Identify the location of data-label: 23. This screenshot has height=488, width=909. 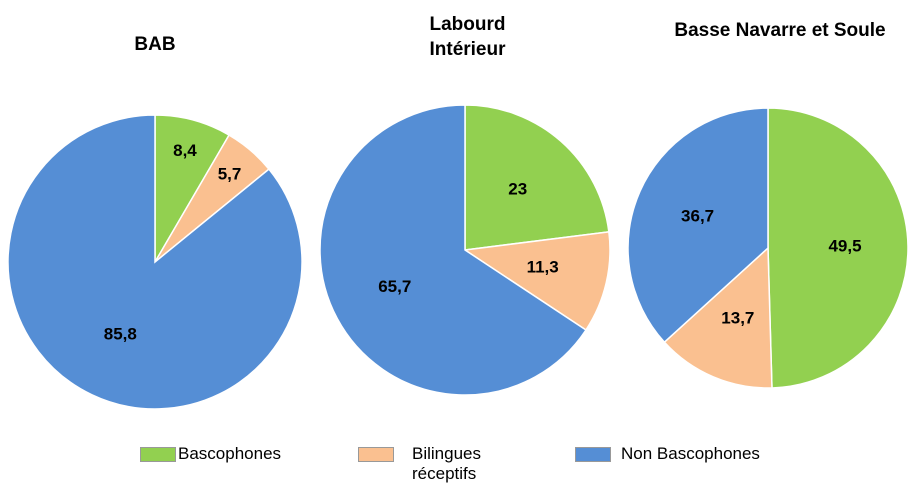
(517, 189).